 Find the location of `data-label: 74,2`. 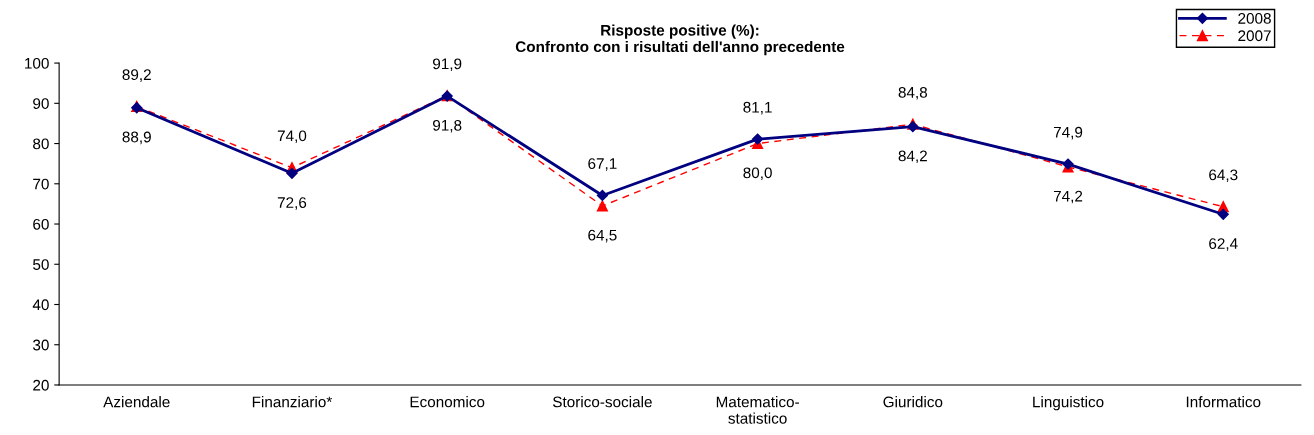

data-label: 74,2 is located at coordinates (1068, 197).